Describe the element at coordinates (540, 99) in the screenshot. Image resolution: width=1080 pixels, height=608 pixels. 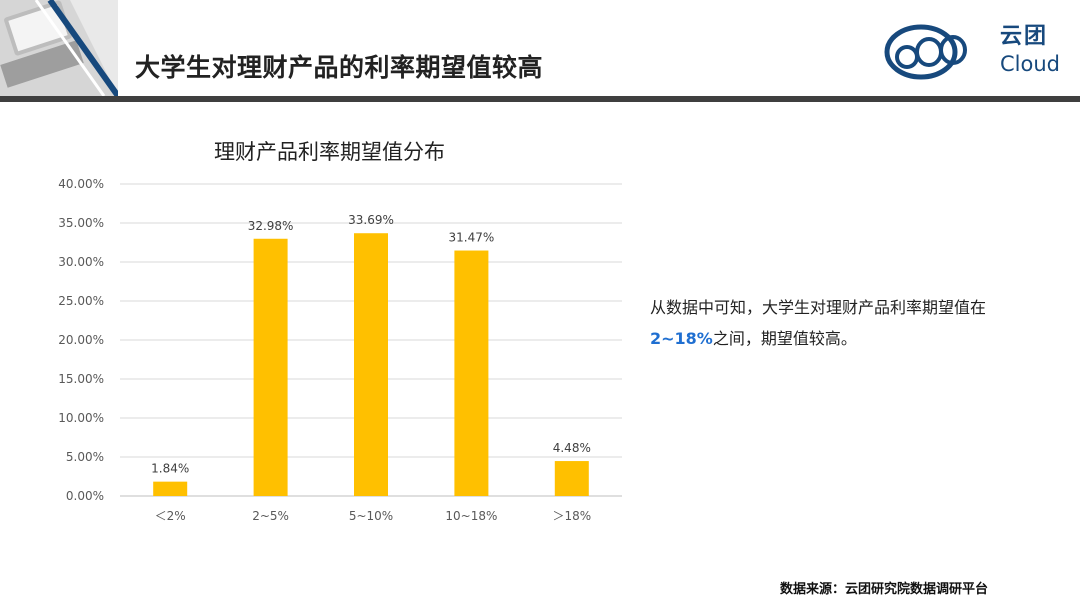
I see `header-divider` at that location.